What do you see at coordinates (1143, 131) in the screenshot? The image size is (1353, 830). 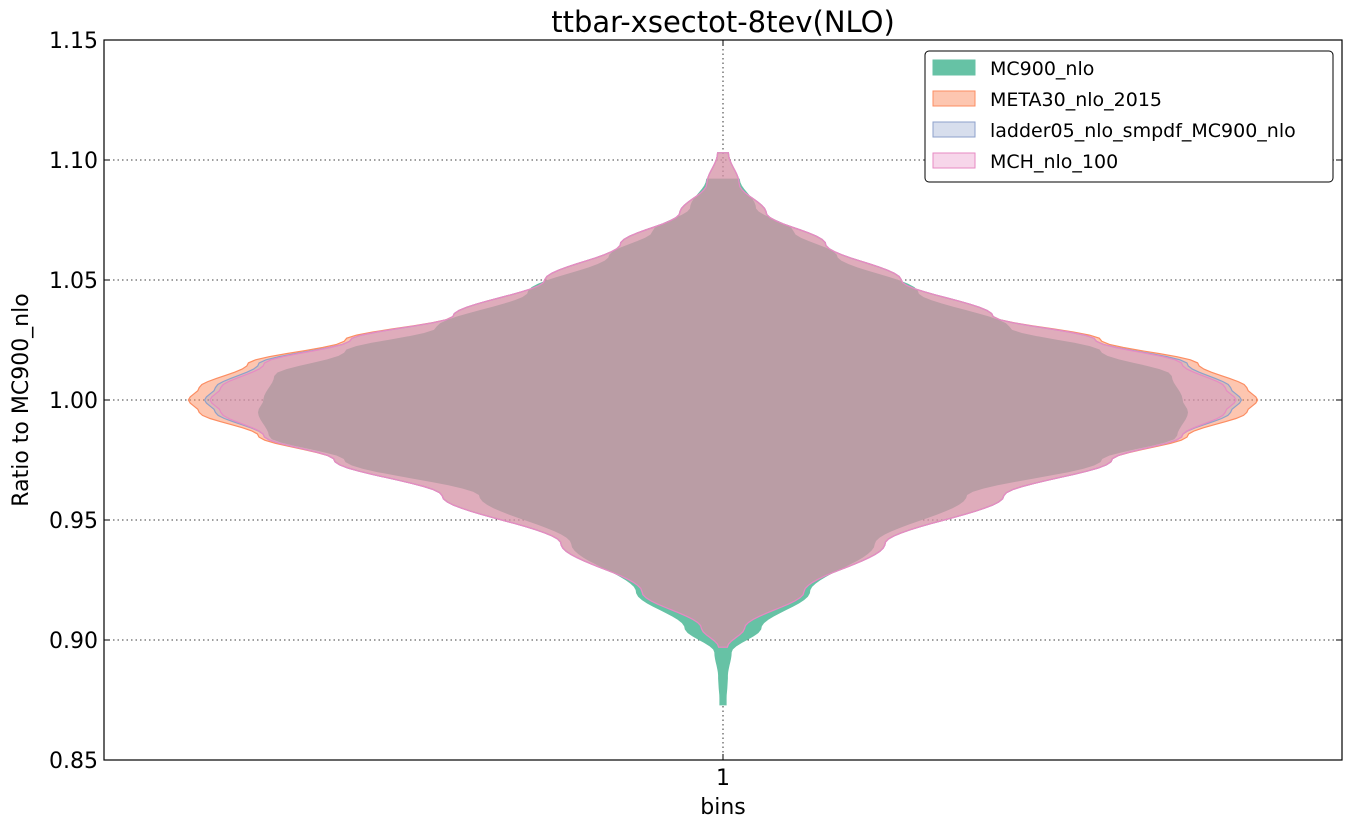 I see `legend-label: ladder05_nlo_smpdf_MC900_nlo` at bounding box center [1143, 131].